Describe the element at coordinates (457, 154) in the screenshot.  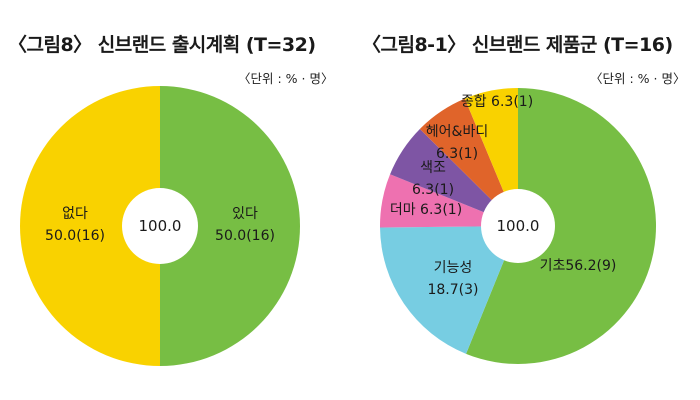
I see `slice-value-label-1-4: 6.3(1)` at that location.